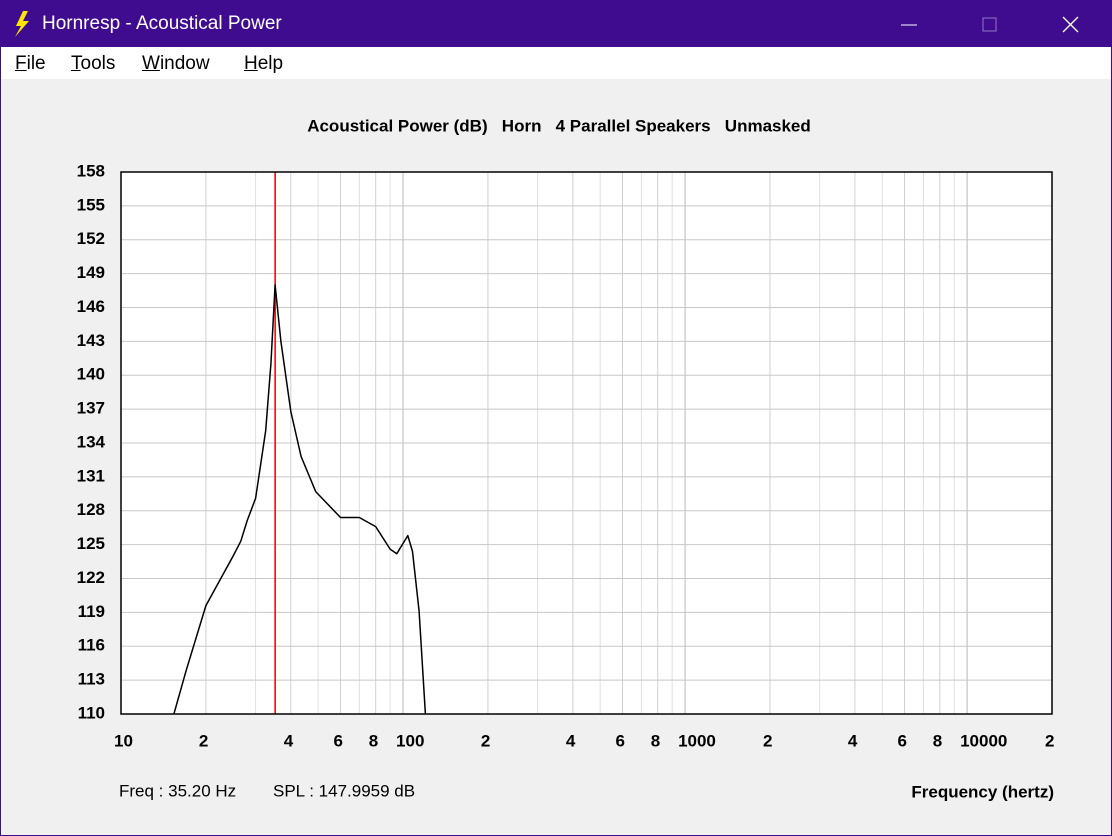 The image size is (1112, 836). Describe the element at coordinates (982, 791) in the screenshot. I see `x-axis-label: Frequency (hertz)` at that location.